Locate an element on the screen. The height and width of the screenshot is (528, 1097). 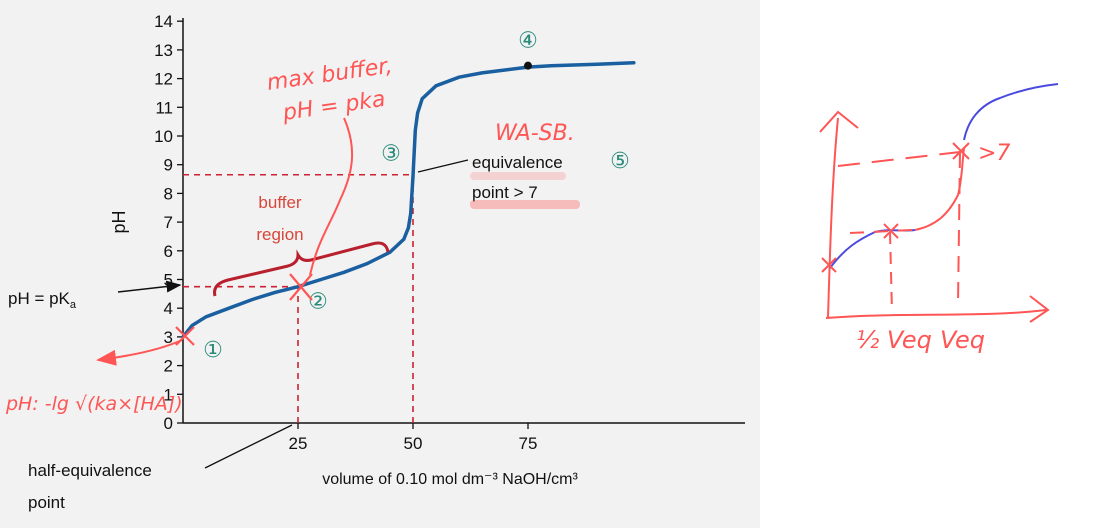
y-tick-label: 4 is located at coordinates (168, 308).